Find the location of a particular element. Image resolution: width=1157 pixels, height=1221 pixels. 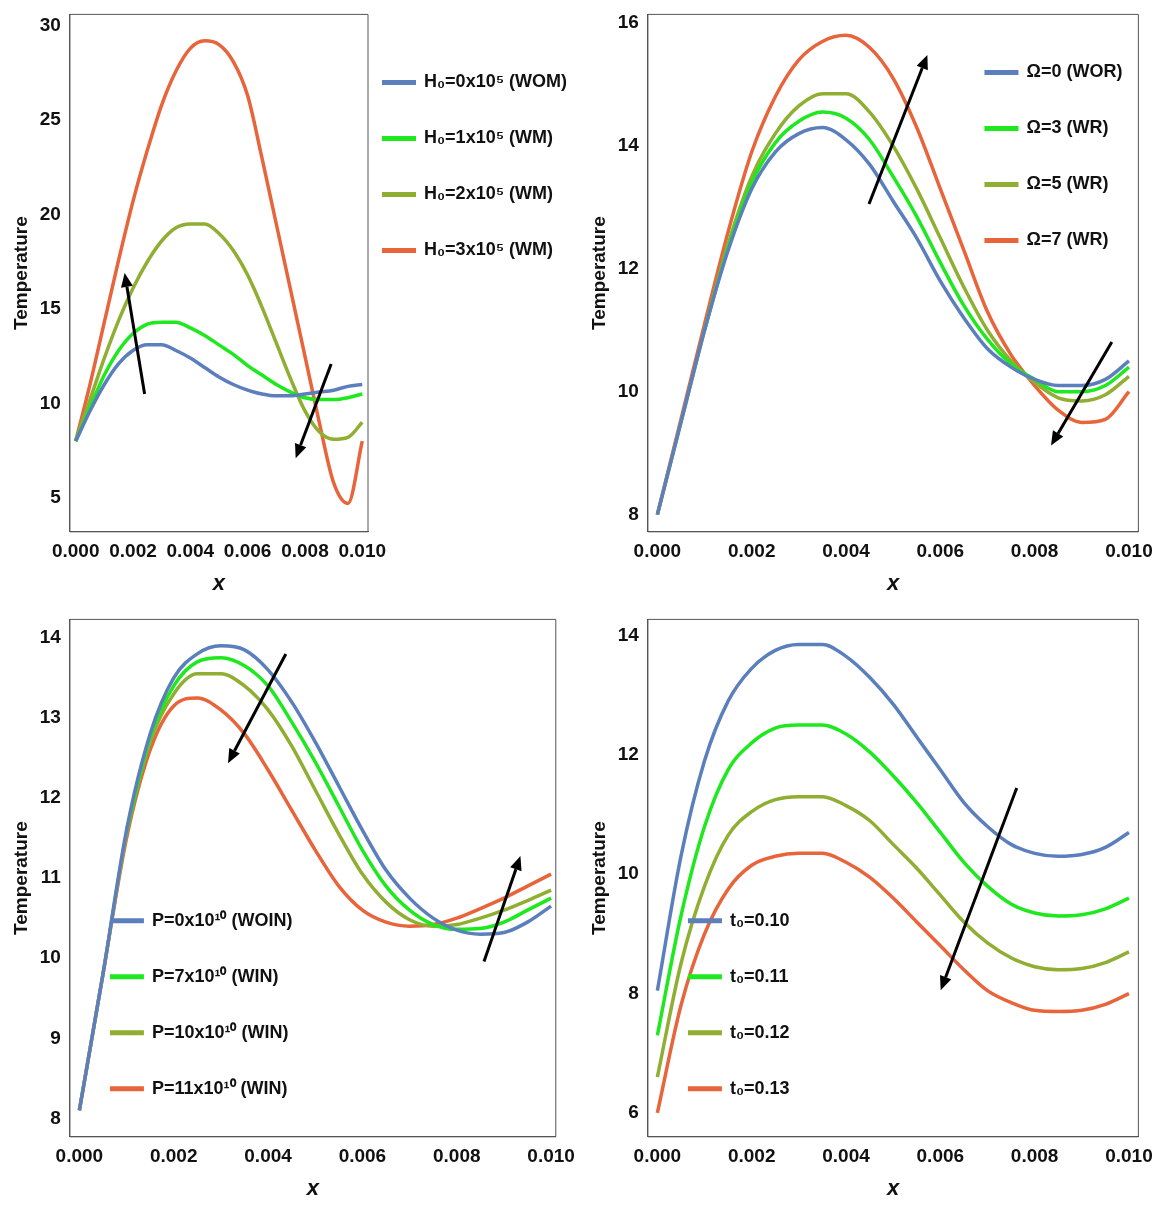

legend-label: H₀=0x10⁵ (WOM) is located at coordinates (496, 81).